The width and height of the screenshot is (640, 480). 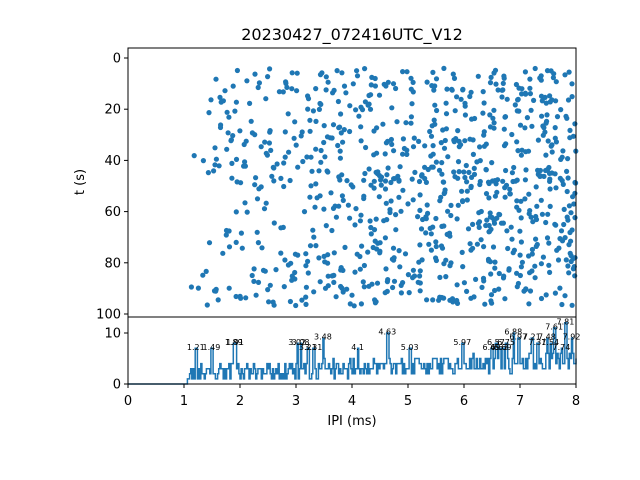 I want to click on histogram-y-ticks: 0 10, so click(x=116, y=360).